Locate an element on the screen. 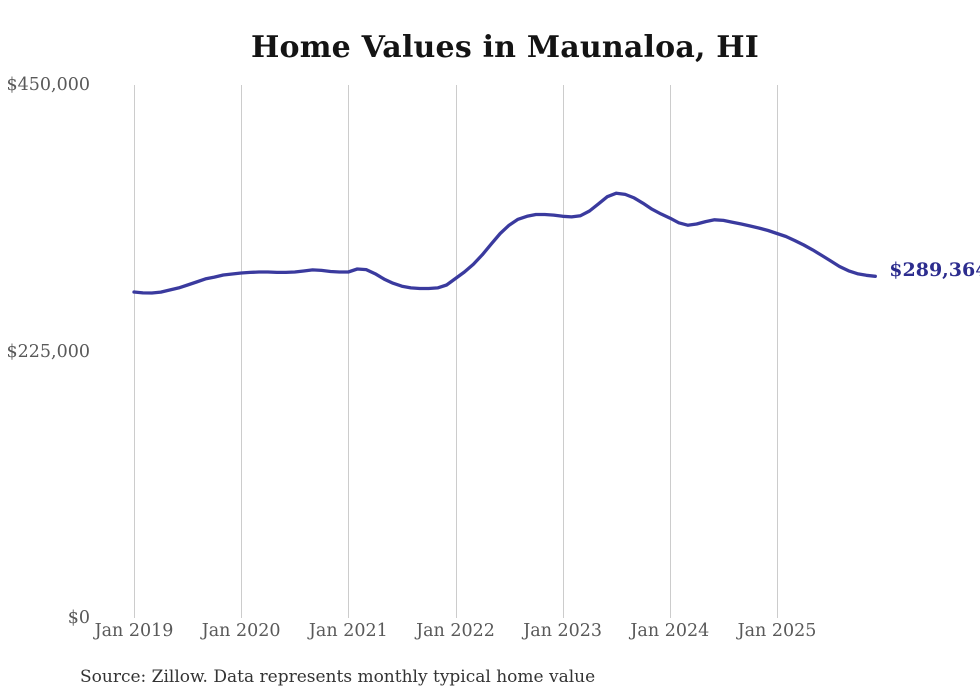  chart-title: Home Values in Maunaloa, HI is located at coordinates (505, 47).